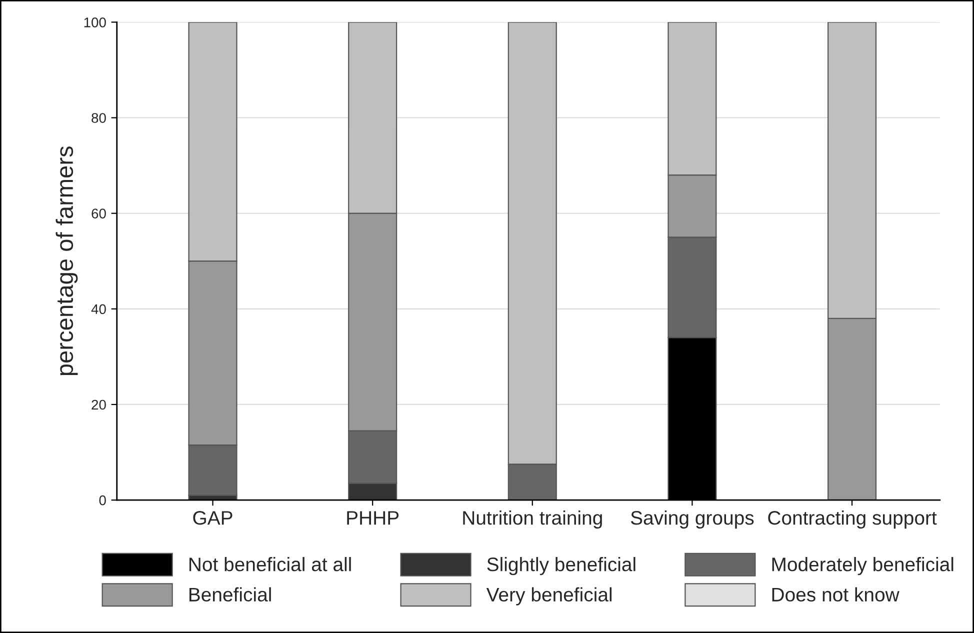 The image size is (974, 633). Describe the element at coordinates (270, 564) in the screenshot. I see `legend-label: Not beneficial at all` at that location.